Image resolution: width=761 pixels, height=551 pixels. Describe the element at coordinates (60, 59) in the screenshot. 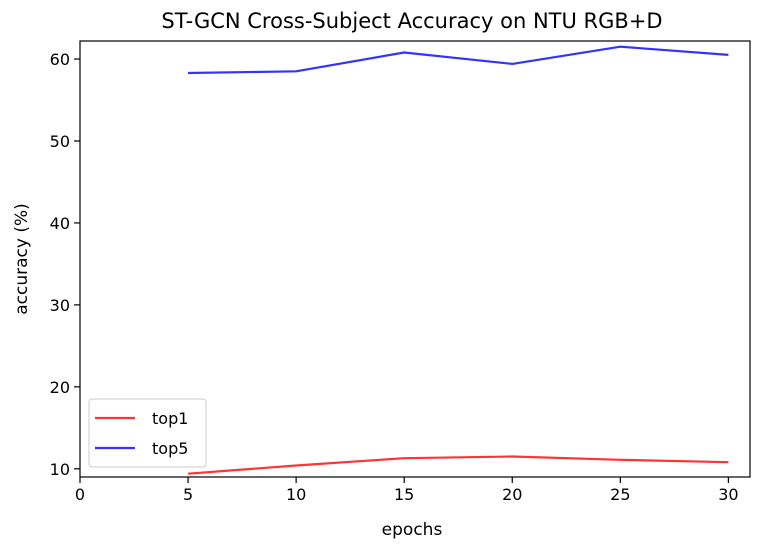

I see `y-tick-label: 60` at that location.